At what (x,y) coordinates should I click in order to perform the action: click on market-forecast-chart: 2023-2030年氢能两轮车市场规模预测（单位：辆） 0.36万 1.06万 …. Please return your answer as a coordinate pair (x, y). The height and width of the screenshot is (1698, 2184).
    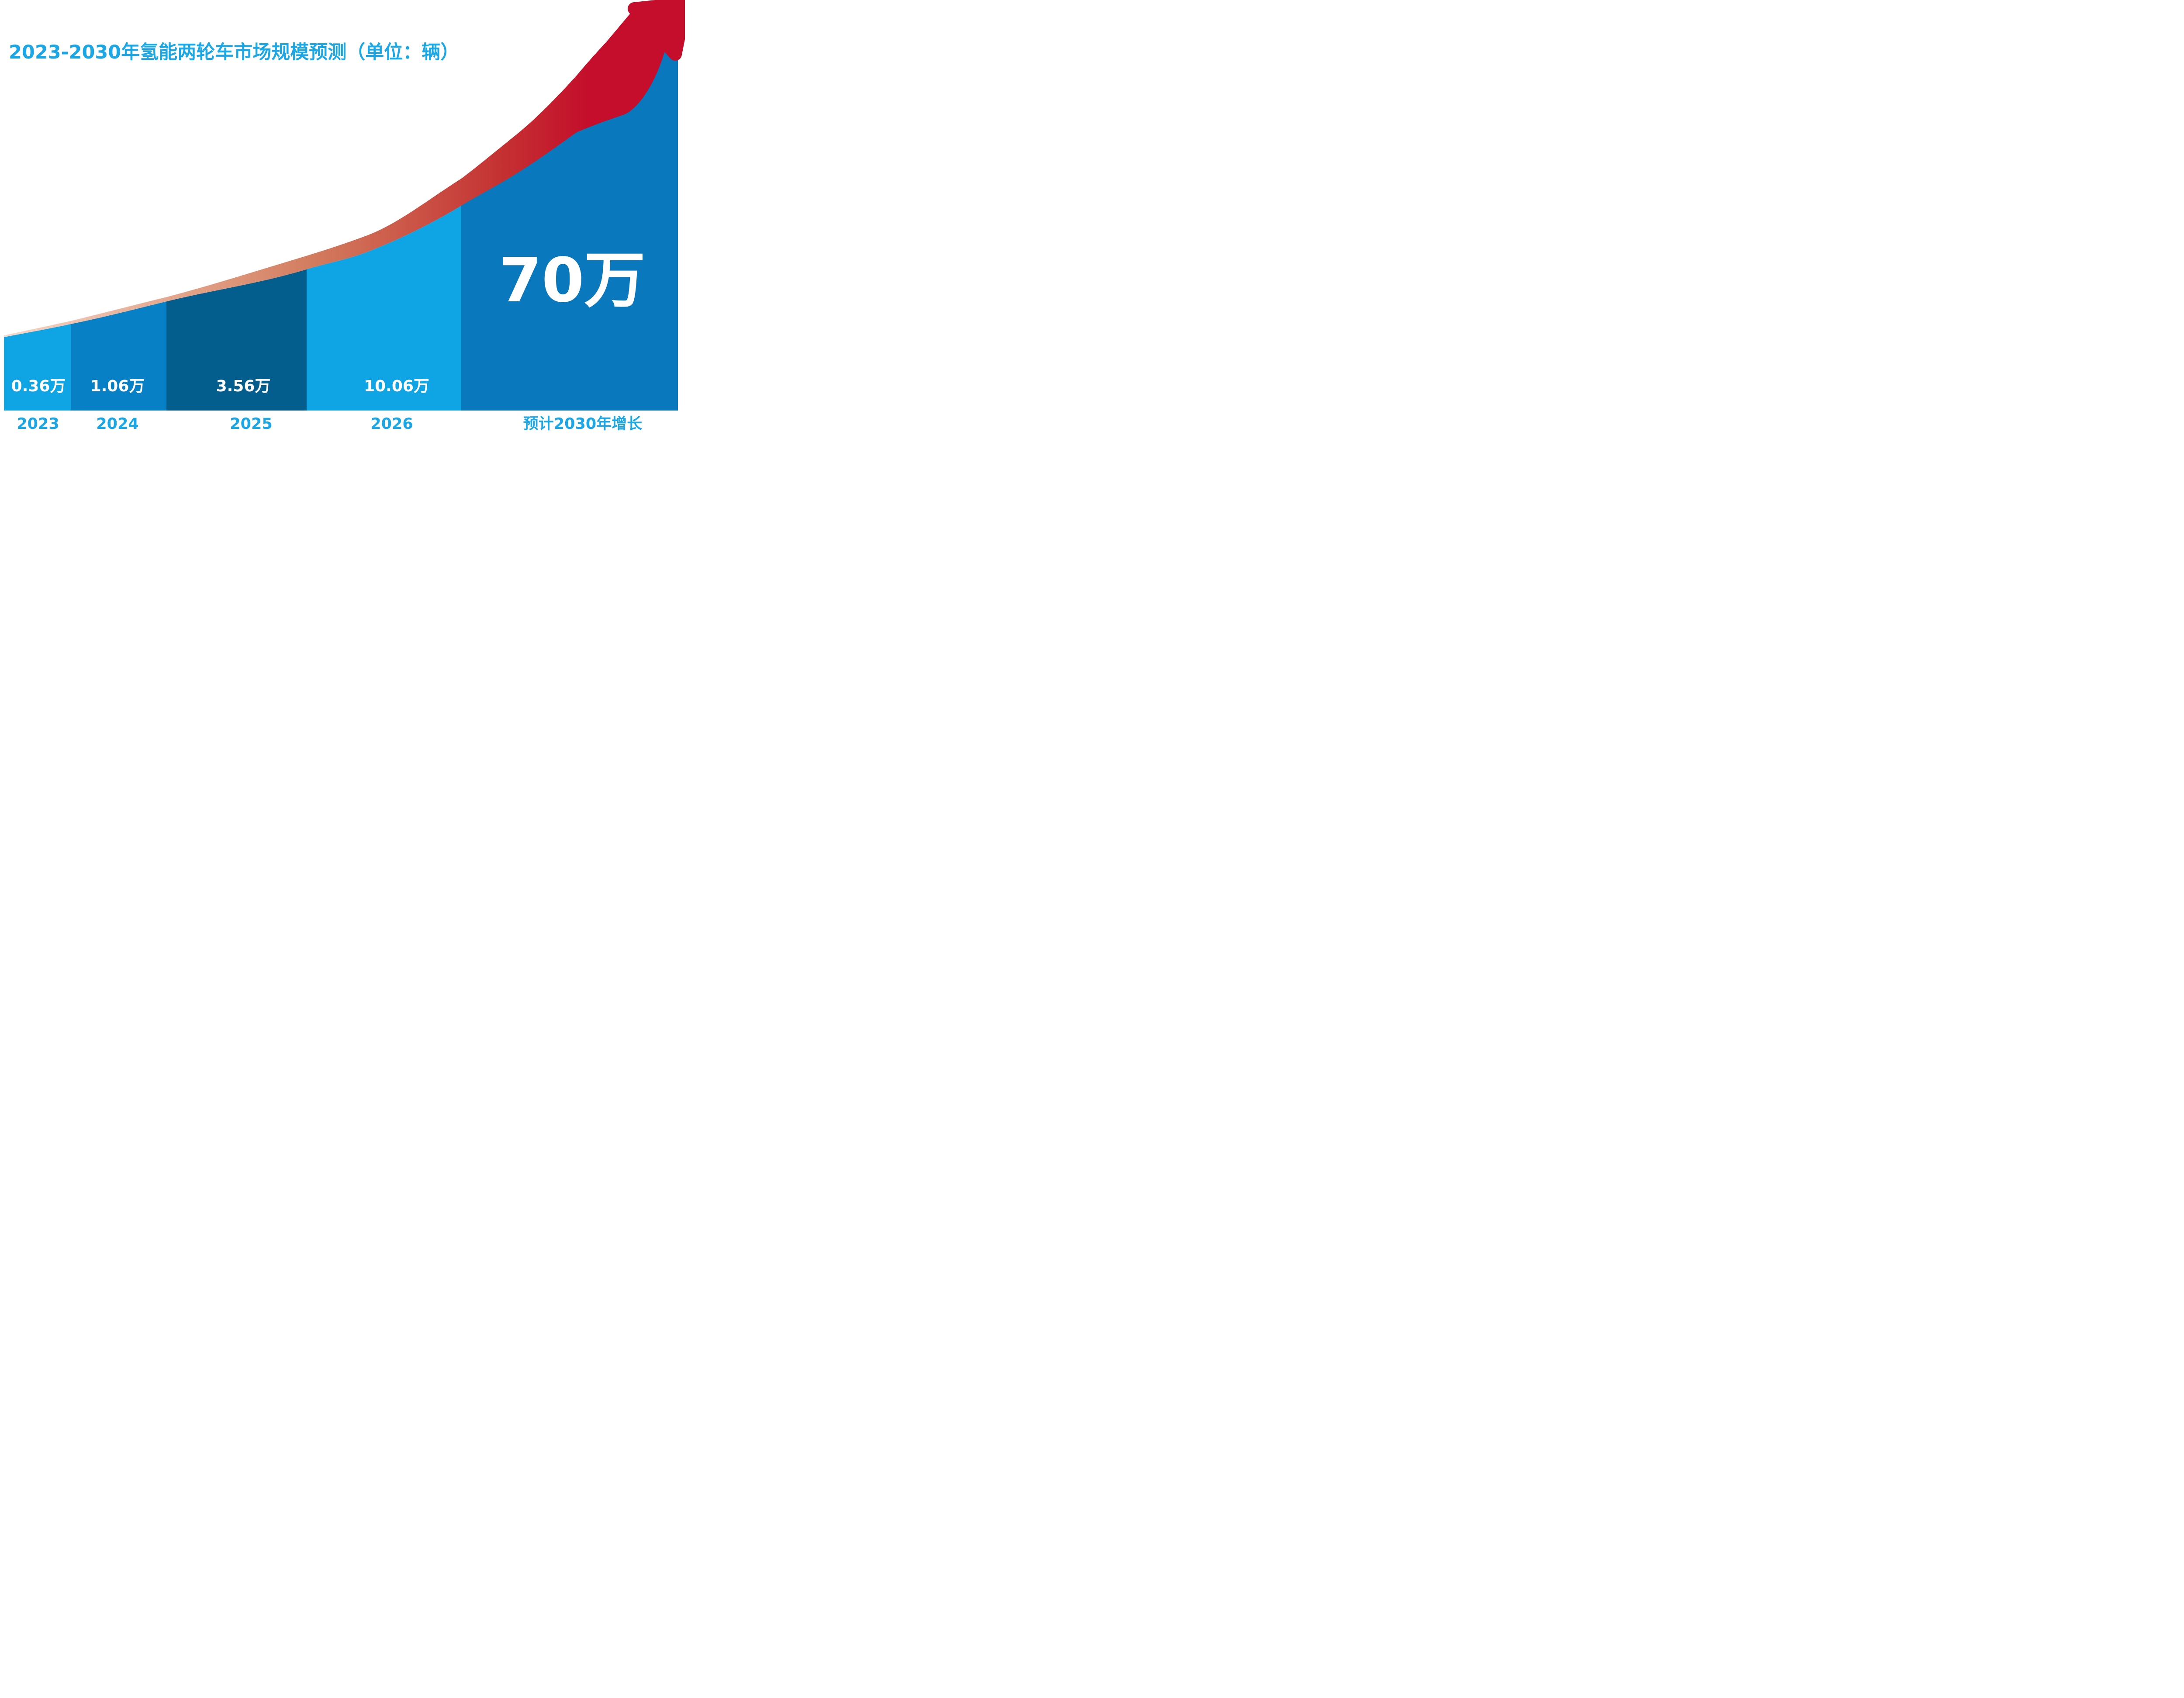
    Looking at the image, I should click on (344, 216).